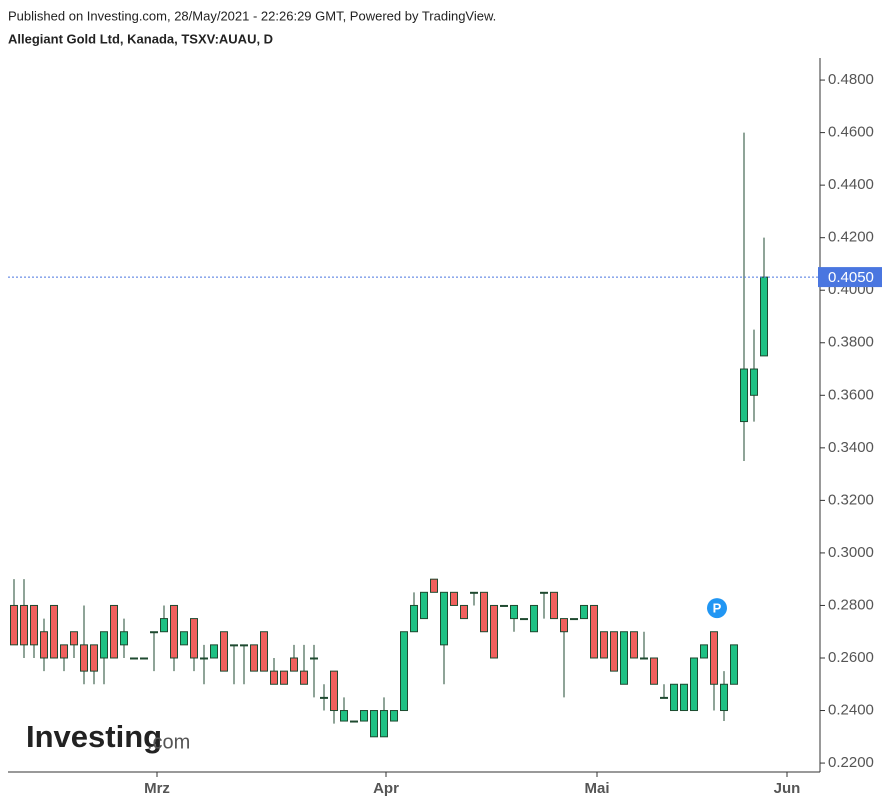  I want to click on x-tick-label: Apr, so click(386, 788).